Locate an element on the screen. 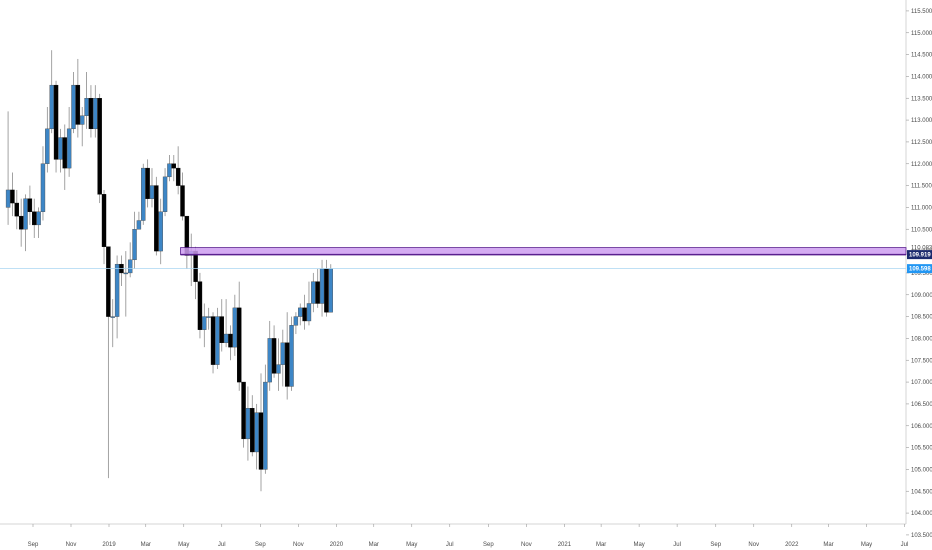 The height and width of the screenshot is (550, 932). y-tick-label: 109.000 is located at coordinates (921, 296).